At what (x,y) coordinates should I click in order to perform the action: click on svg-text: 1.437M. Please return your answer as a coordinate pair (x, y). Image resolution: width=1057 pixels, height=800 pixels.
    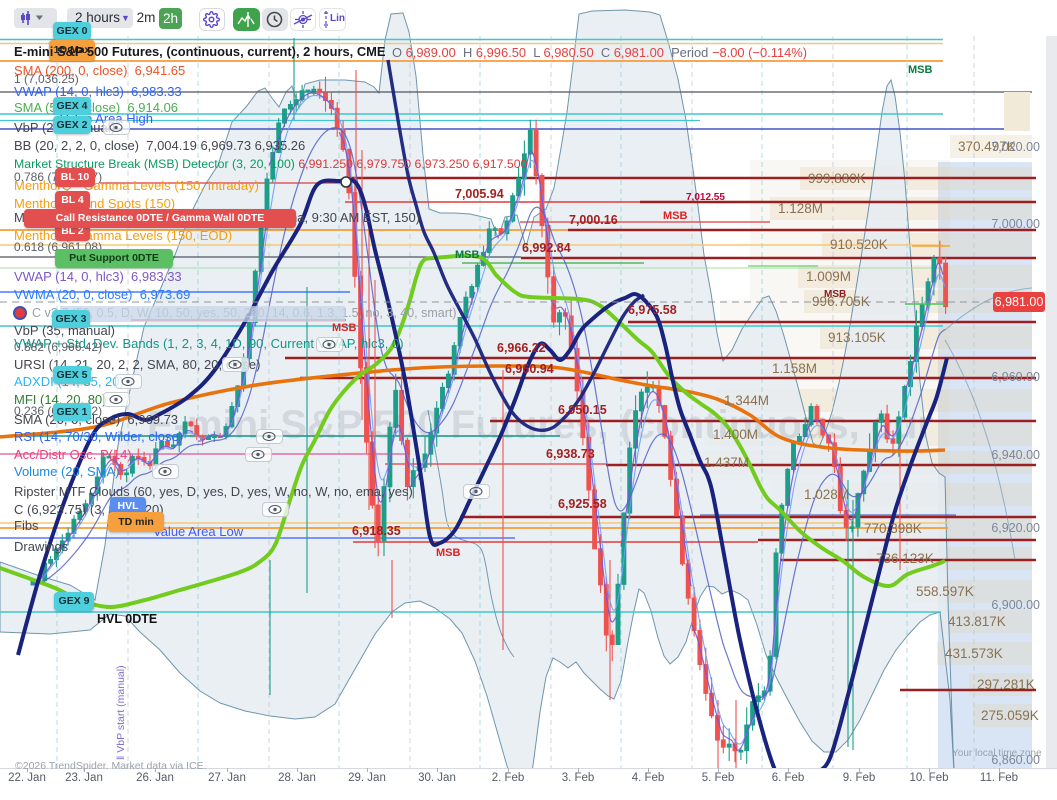
    Looking at the image, I should click on (726, 462).